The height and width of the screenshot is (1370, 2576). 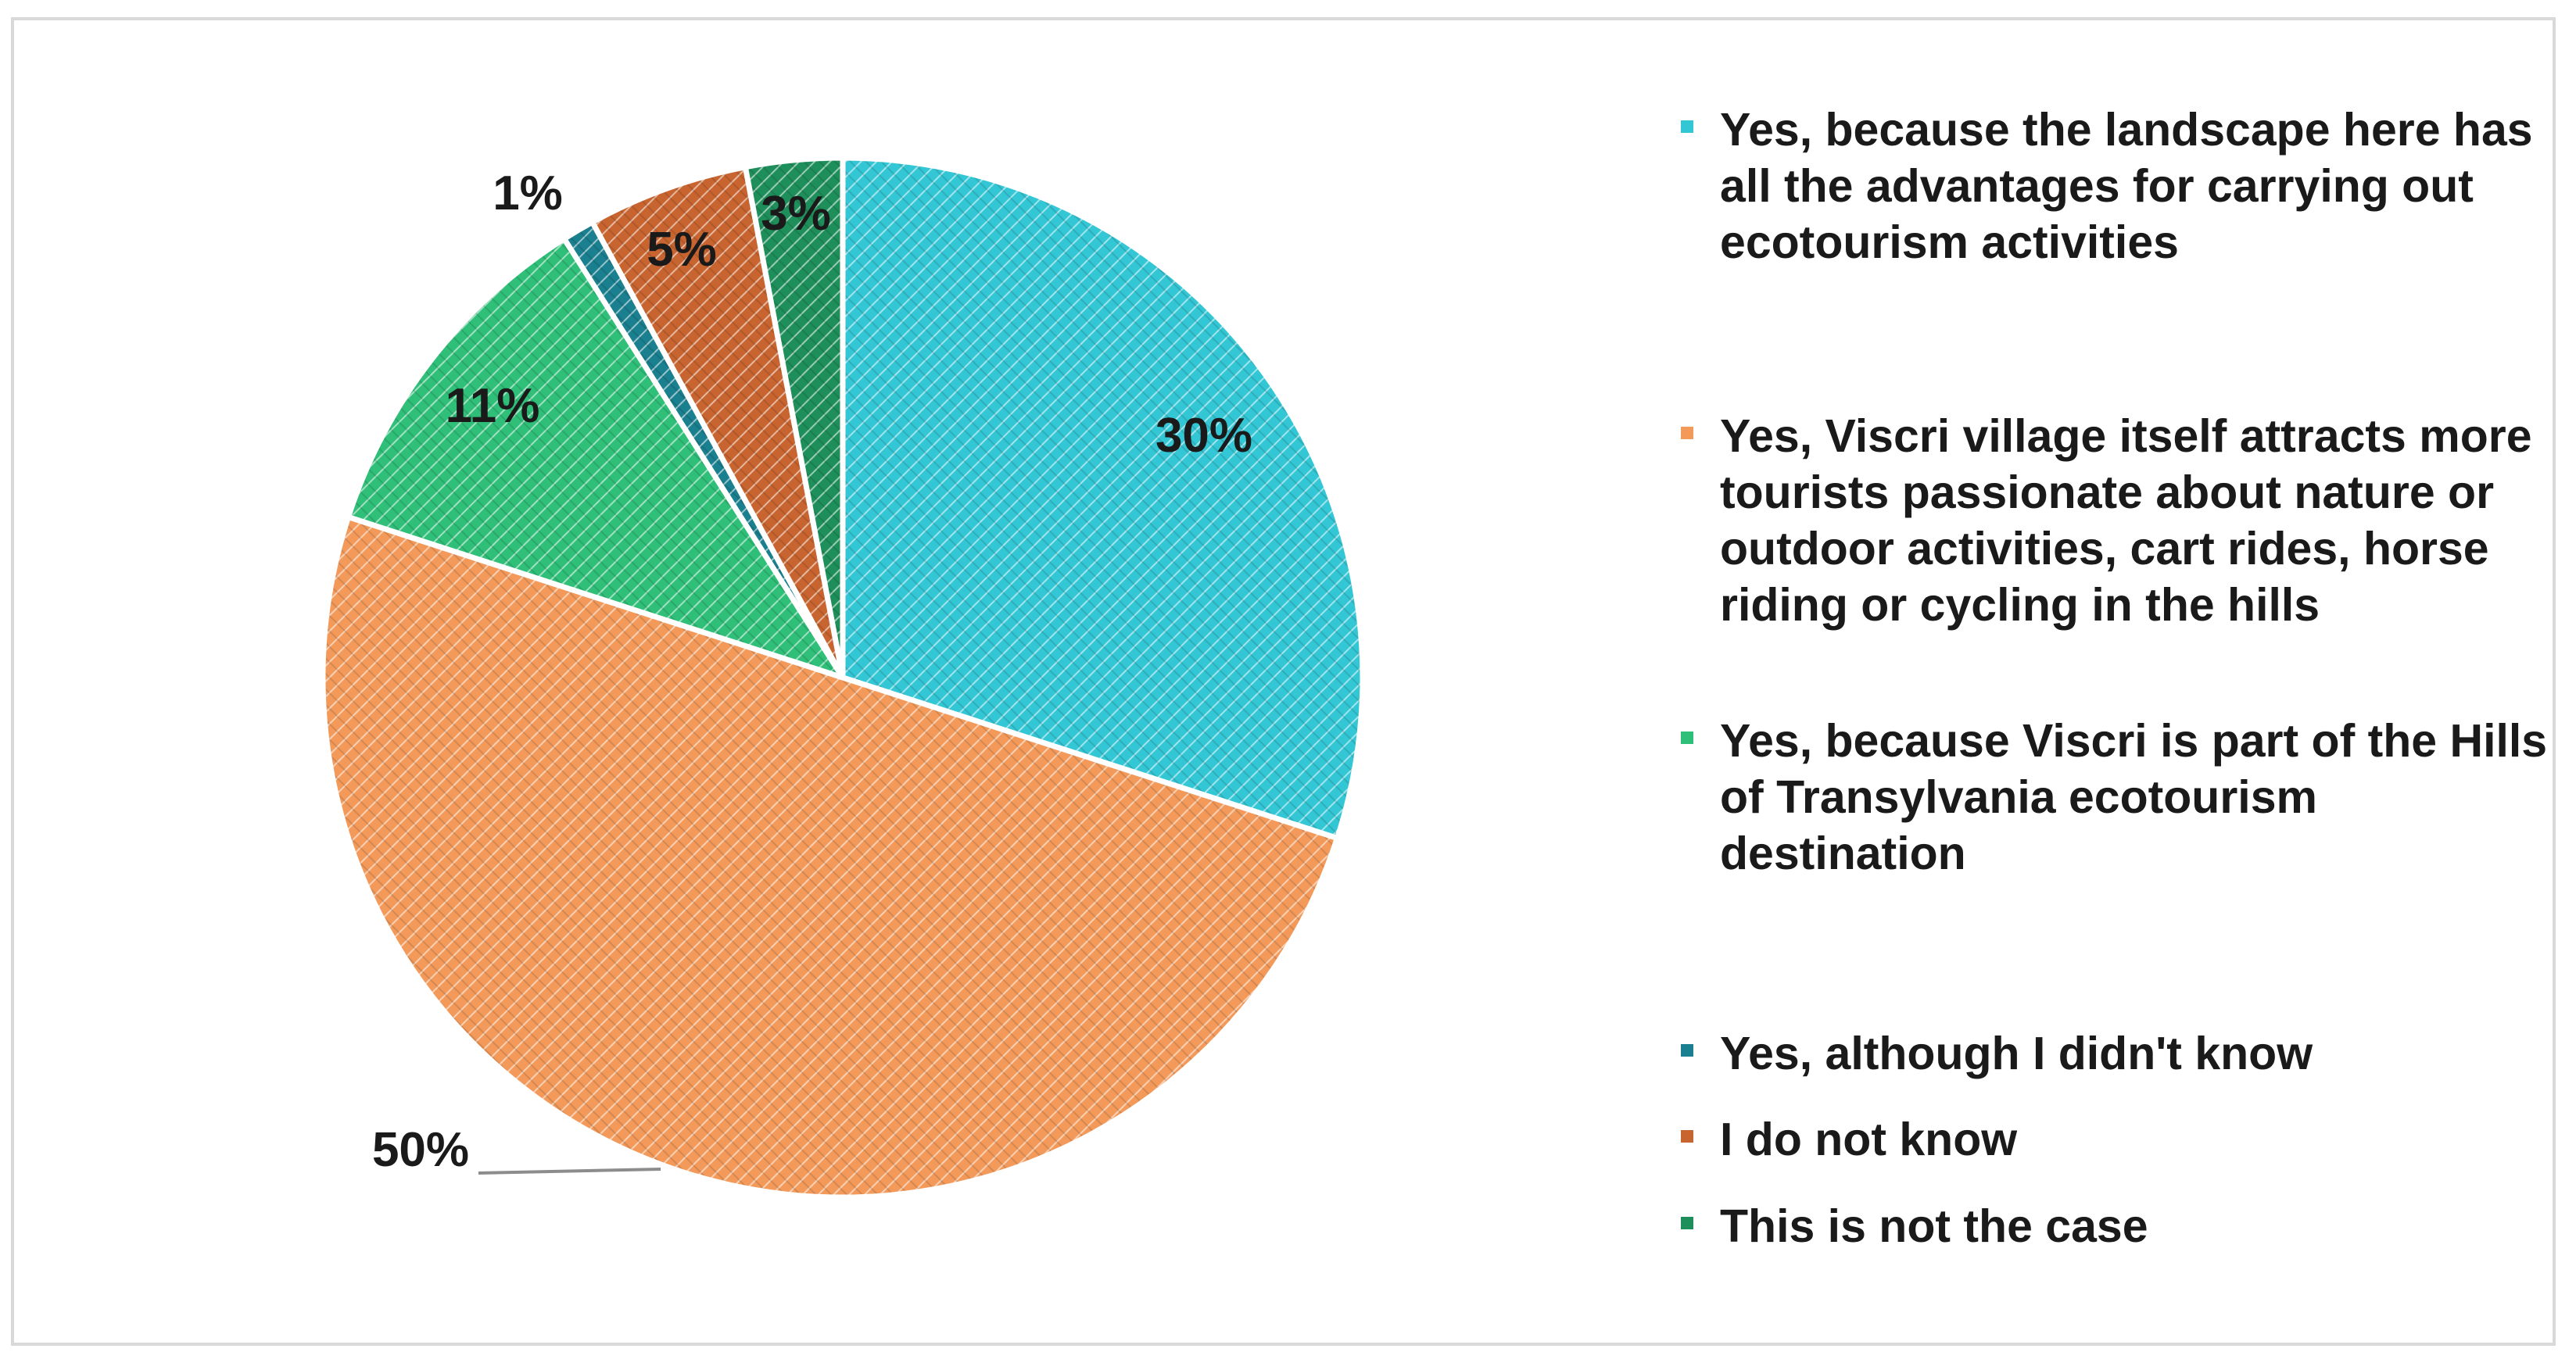 What do you see at coordinates (794, 416) in the screenshot?
I see `pie-slice-not-the-case` at bounding box center [794, 416].